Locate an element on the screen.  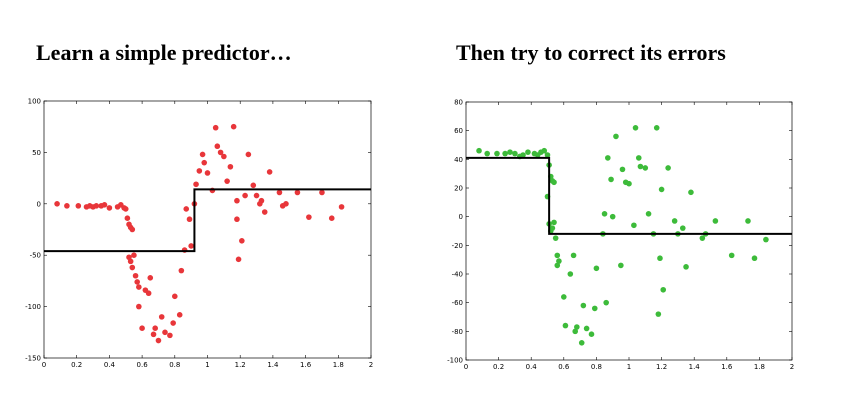
left-y-tick-label: 50 is located at coordinates (36, 153).